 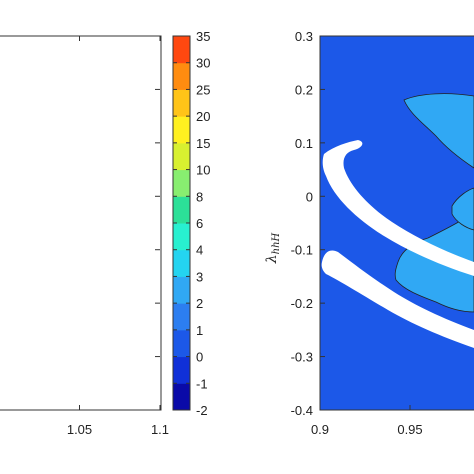 I want to click on colorbar-label: 6, so click(x=199, y=223).